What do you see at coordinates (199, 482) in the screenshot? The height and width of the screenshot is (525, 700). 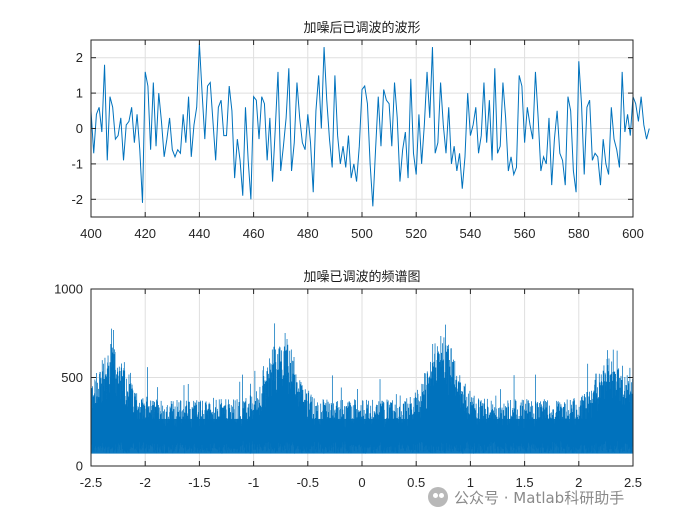 I see `x-tick-label: -1.5` at bounding box center [199, 482].